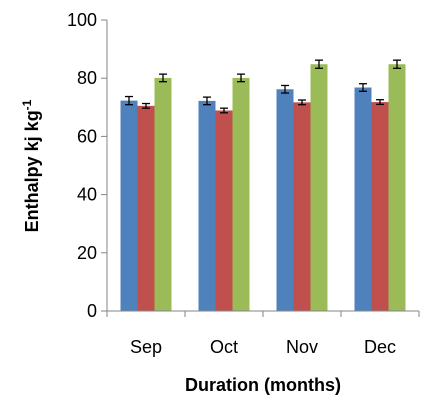  I want to click on x-tick-label: Oct, so click(224, 347).